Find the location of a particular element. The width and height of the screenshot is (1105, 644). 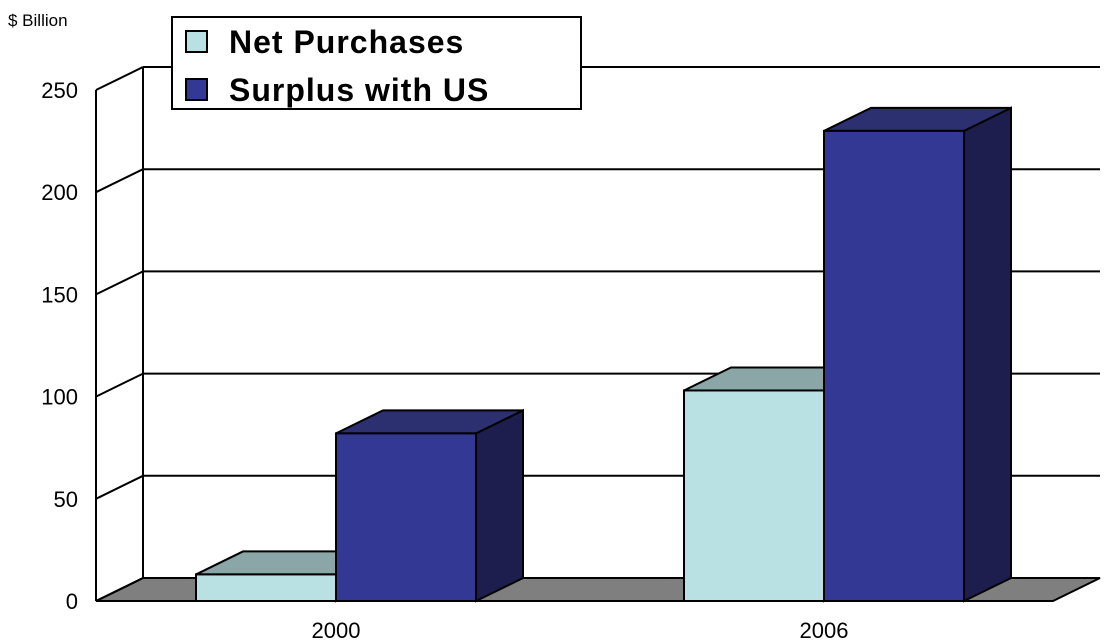

y-axis: 0 50 100 150 200 250 is located at coordinates (92, 340).